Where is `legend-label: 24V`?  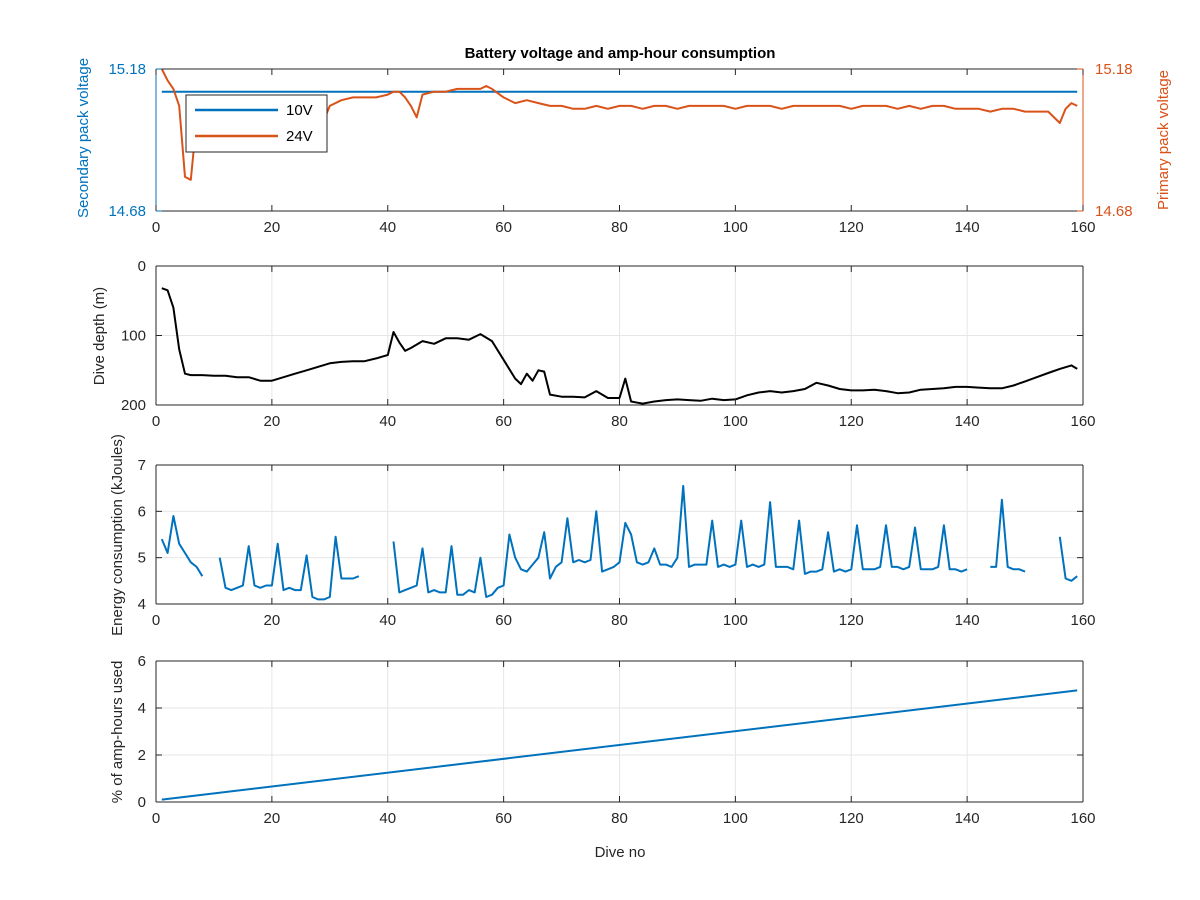
legend-label: 24V is located at coordinates (299, 136).